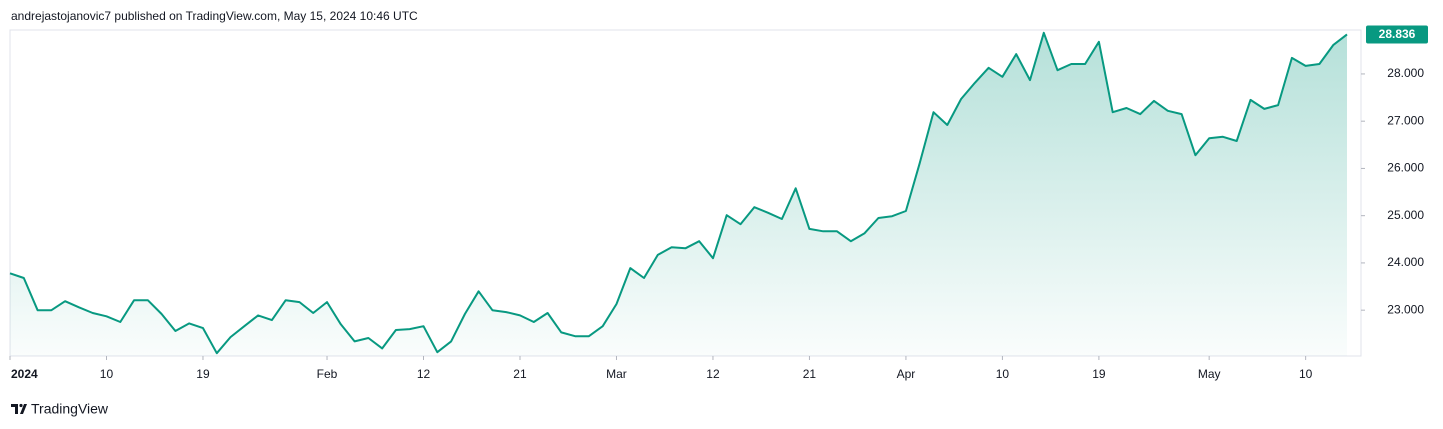 The height and width of the screenshot is (429, 1443). I want to click on y-tick-label: 26.000, so click(1405, 168).